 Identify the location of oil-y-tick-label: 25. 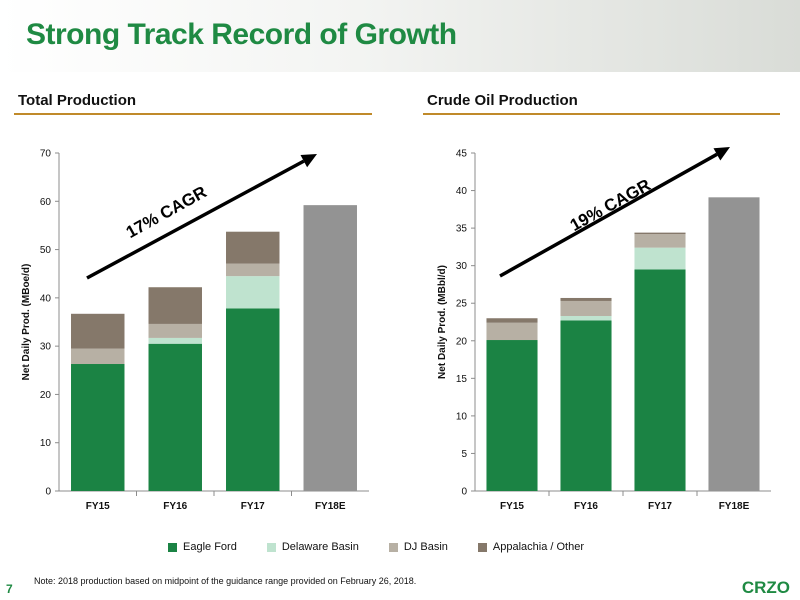
(462, 304).